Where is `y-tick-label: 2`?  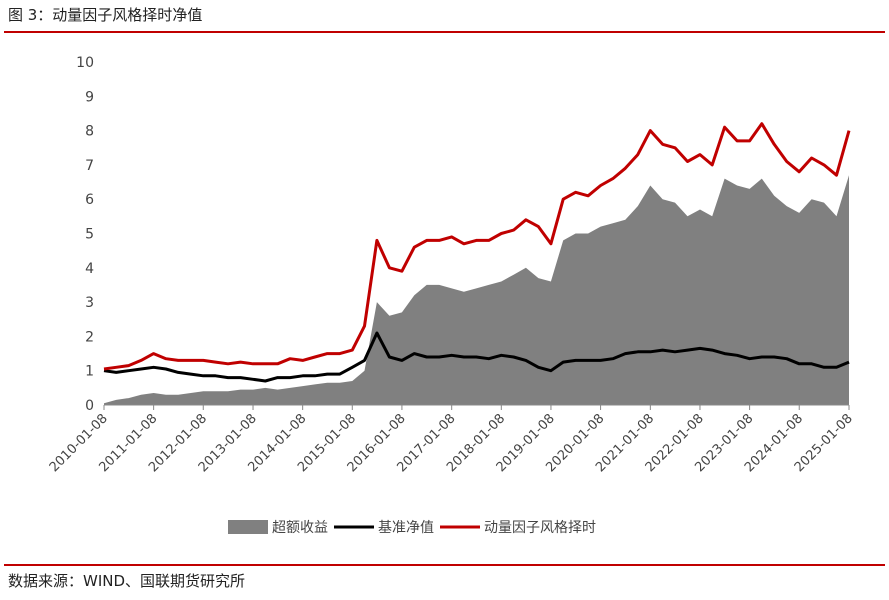
y-tick-label: 2 is located at coordinates (89, 337).